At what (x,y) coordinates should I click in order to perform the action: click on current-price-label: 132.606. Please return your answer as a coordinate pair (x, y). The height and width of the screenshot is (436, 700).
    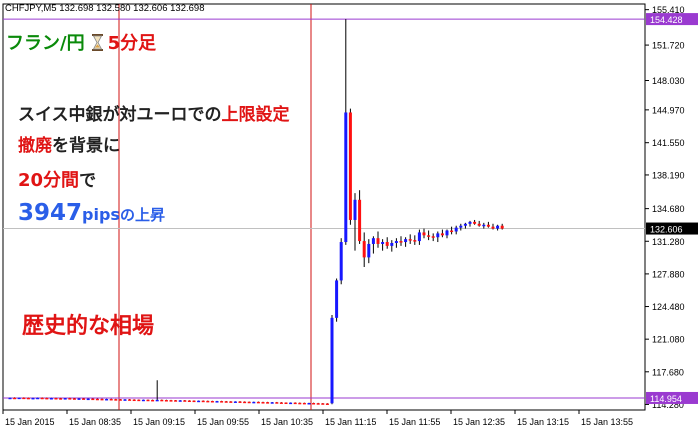
    Looking at the image, I should click on (666, 230).